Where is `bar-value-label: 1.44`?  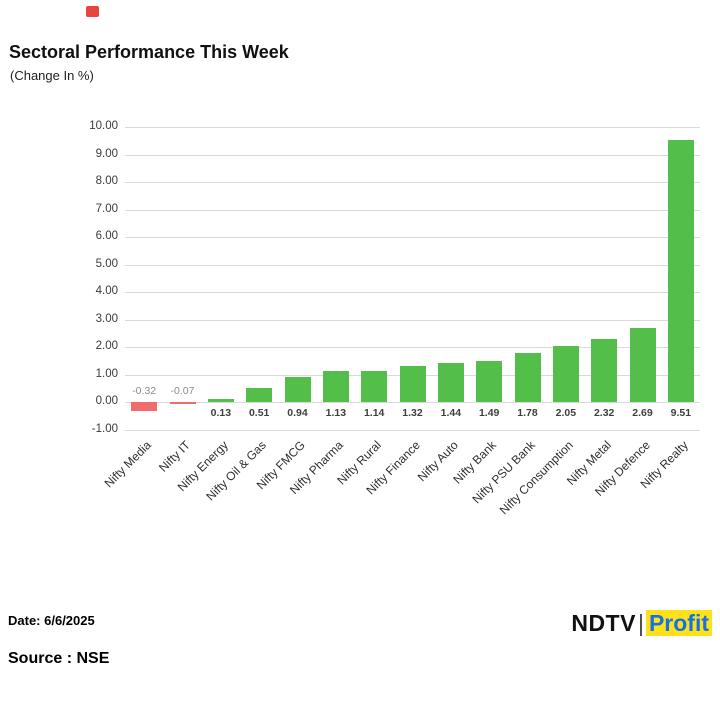
bar-value-label: 1.44 is located at coordinates (451, 413).